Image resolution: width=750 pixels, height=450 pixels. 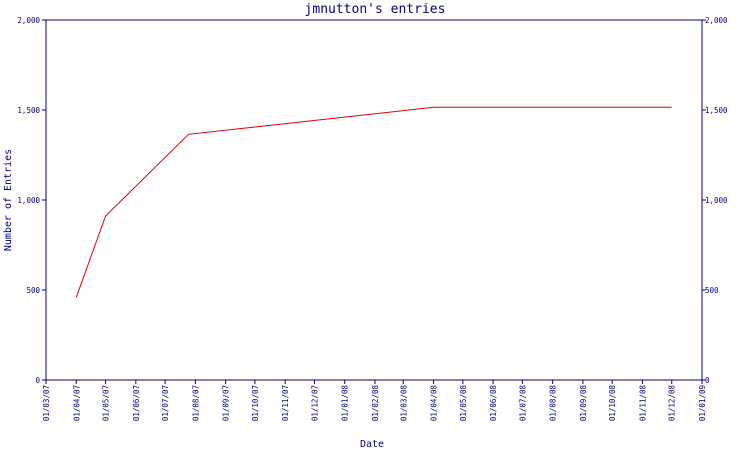 What do you see at coordinates (106, 403) in the screenshot?
I see `x-tick-label: 01/05/07` at bounding box center [106, 403].